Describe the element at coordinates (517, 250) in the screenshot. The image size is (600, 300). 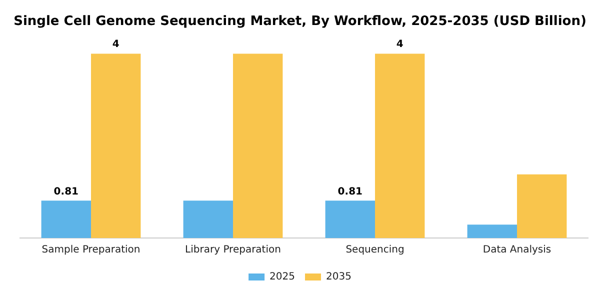
I see `x-tick-label: Data Analysis` at that location.